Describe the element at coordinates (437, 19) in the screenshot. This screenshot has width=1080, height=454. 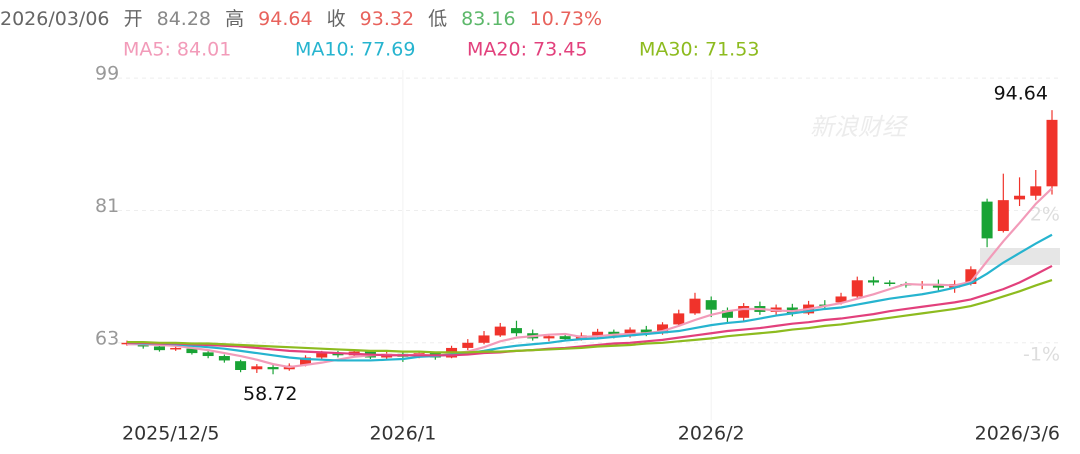
I see `low-label: 低` at that location.